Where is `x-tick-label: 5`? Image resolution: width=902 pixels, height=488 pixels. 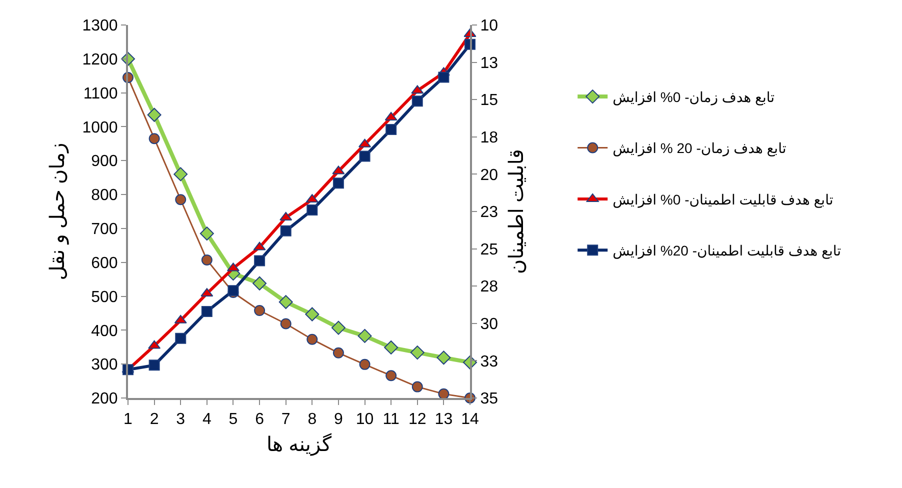
x-tick-label: 5 is located at coordinates (233, 419).